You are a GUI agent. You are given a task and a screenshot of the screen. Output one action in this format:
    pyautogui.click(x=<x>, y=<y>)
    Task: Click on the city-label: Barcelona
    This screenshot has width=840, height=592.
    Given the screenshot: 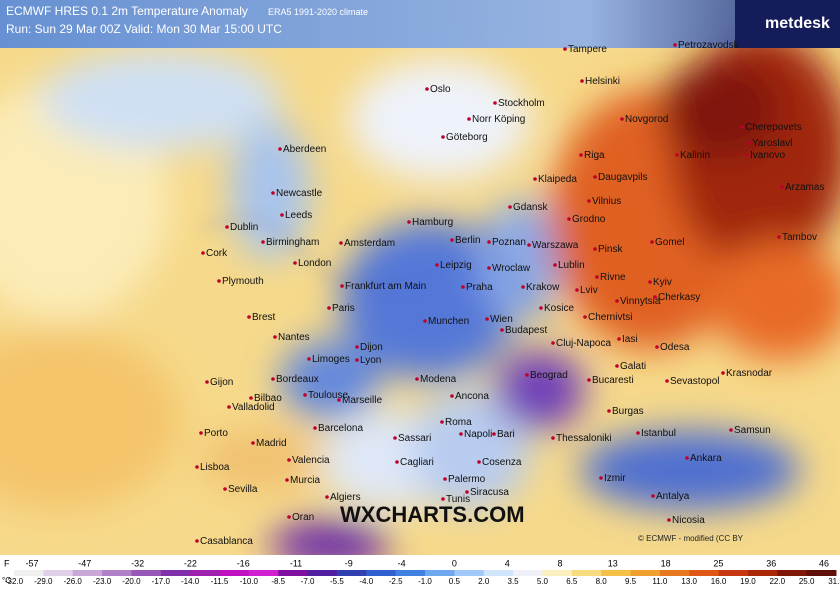 What is the action you would take?
    pyautogui.click(x=340, y=428)
    